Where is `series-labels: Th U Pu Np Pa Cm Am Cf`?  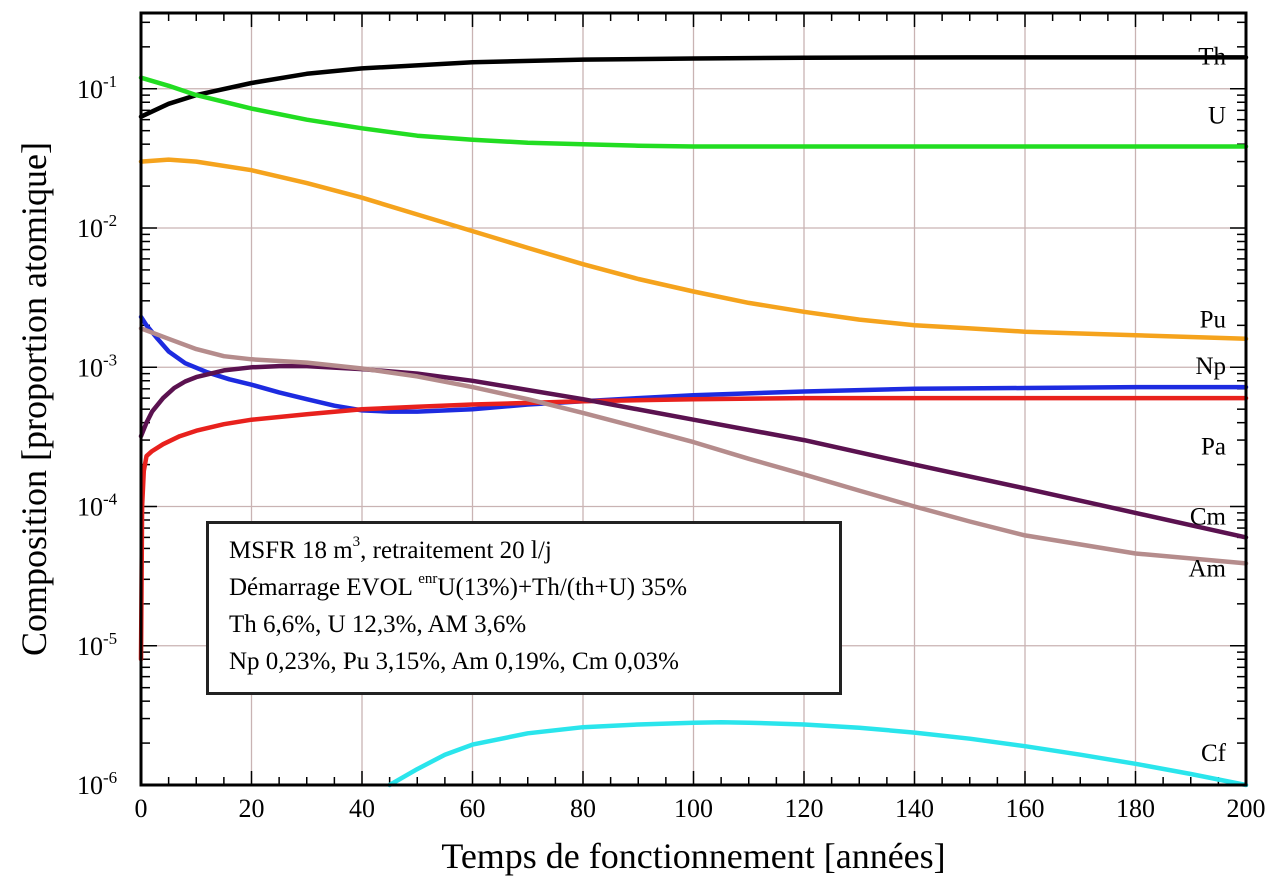
series-labels: Th U Pu Np Pa Cm Am Cf is located at coordinates (1208, 405).